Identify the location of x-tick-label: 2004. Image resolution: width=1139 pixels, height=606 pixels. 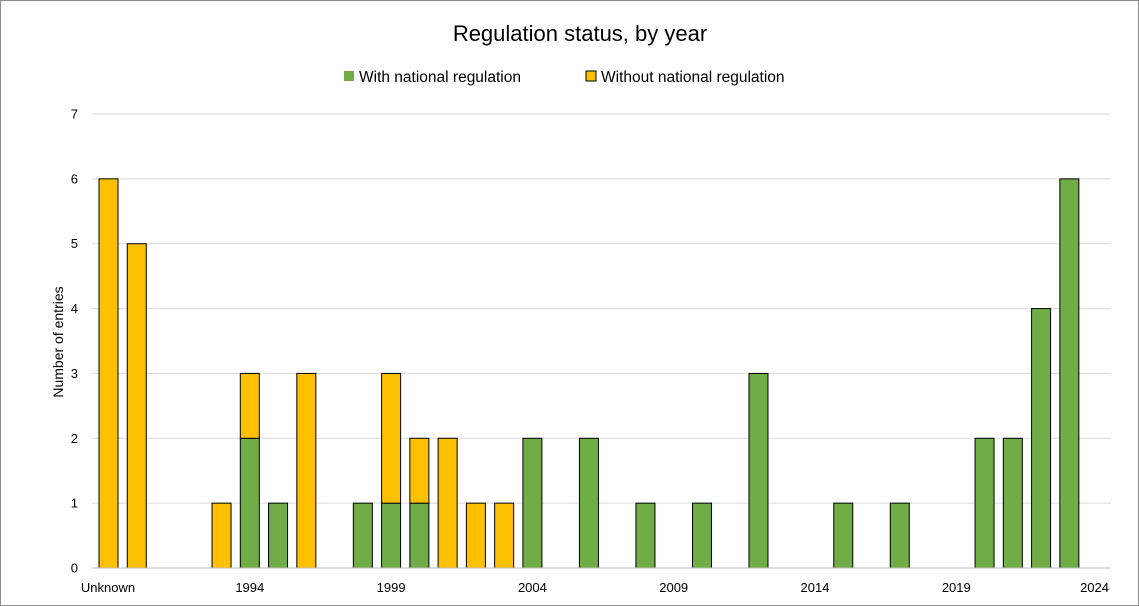
(532, 587).